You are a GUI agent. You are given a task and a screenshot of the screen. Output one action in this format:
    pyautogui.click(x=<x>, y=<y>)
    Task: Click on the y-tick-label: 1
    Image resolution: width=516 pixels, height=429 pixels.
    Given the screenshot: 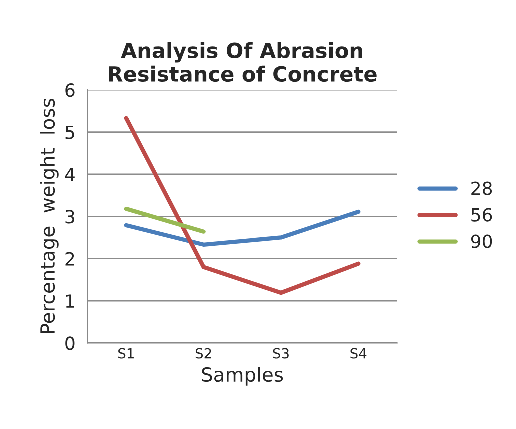 What is the action you would take?
    pyautogui.click(x=70, y=301)
    